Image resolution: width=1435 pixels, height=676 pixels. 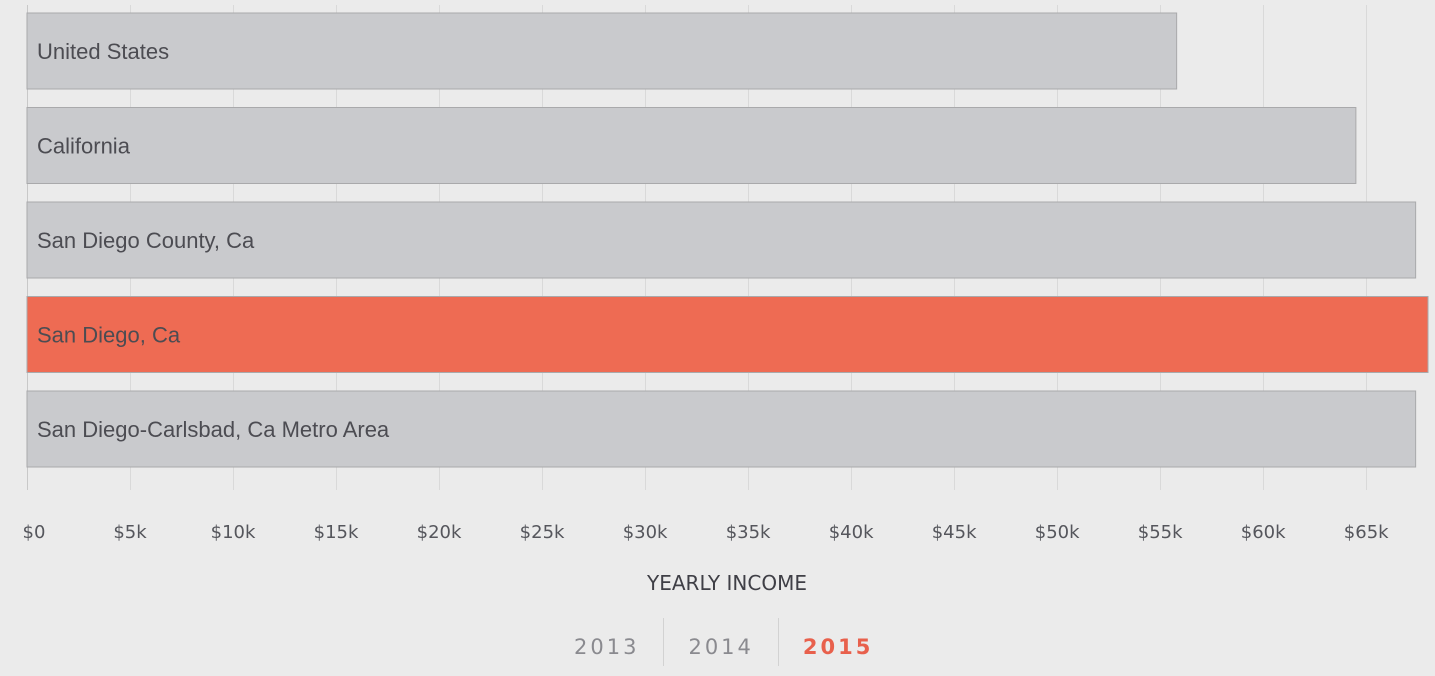 What do you see at coordinates (439, 532) in the screenshot?
I see `x-tick-label: $20k` at bounding box center [439, 532].